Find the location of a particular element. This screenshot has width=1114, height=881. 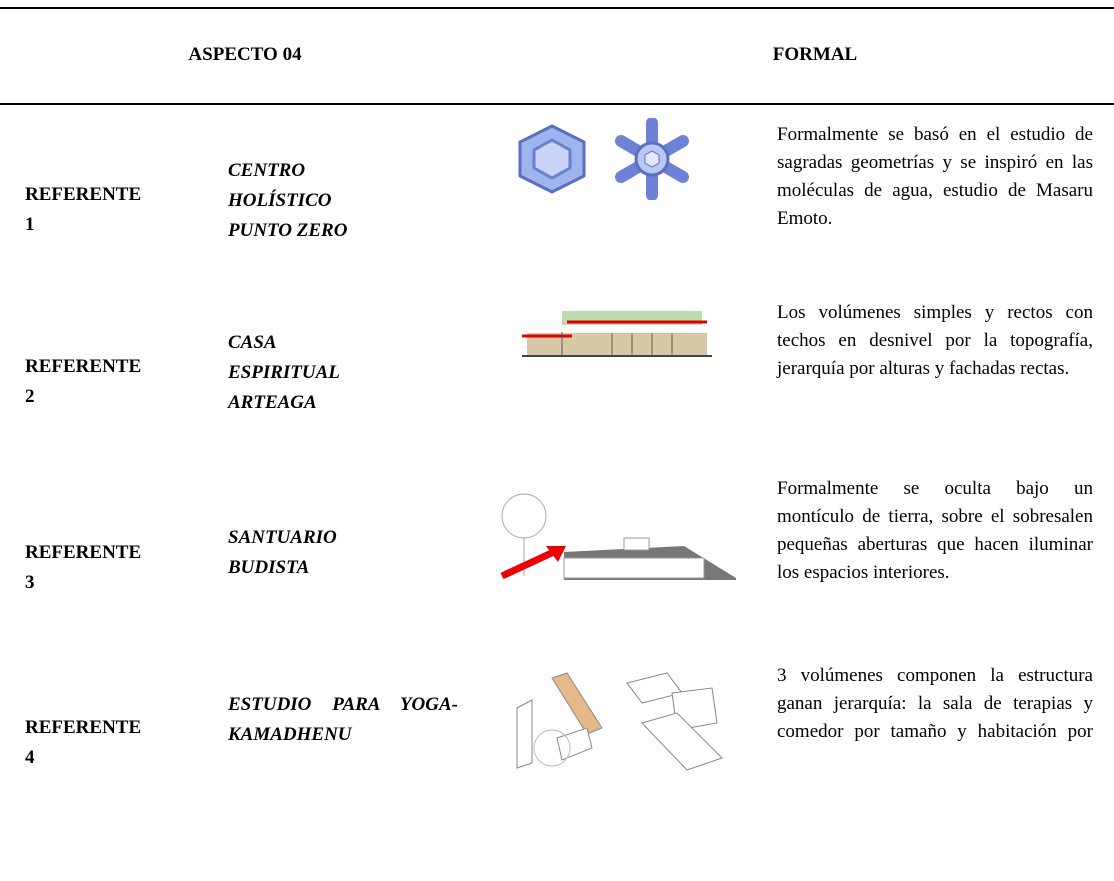

section-drawing is located at coordinates (618, 536).